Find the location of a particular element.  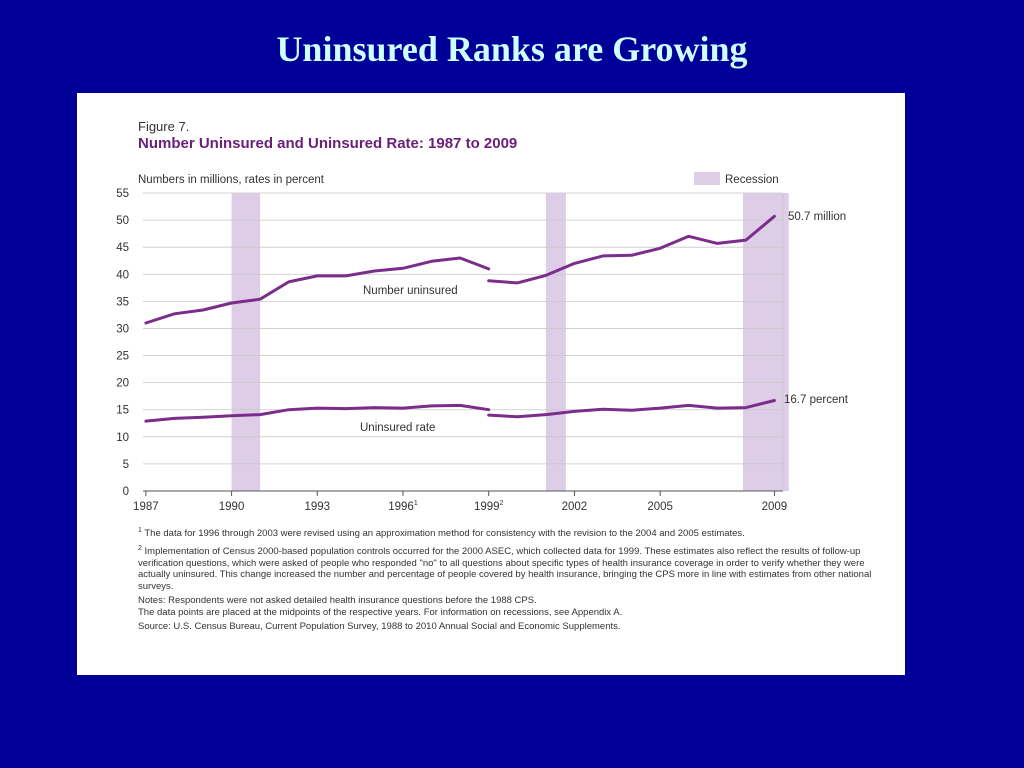

x-tick-label: 2002 is located at coordinates (575, 507).